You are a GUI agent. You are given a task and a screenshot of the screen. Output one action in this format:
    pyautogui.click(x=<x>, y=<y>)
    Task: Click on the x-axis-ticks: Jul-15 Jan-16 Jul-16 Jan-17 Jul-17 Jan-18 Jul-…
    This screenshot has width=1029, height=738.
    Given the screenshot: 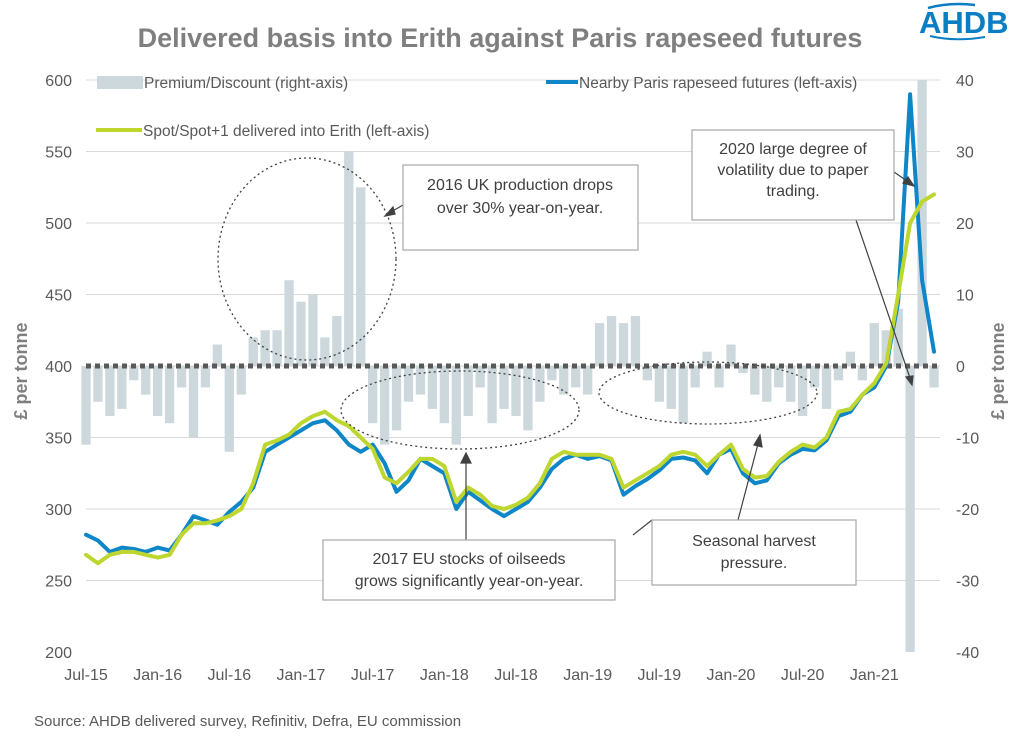 What is the action you would take?
    pyautogui.click(x=481, y=675)
    